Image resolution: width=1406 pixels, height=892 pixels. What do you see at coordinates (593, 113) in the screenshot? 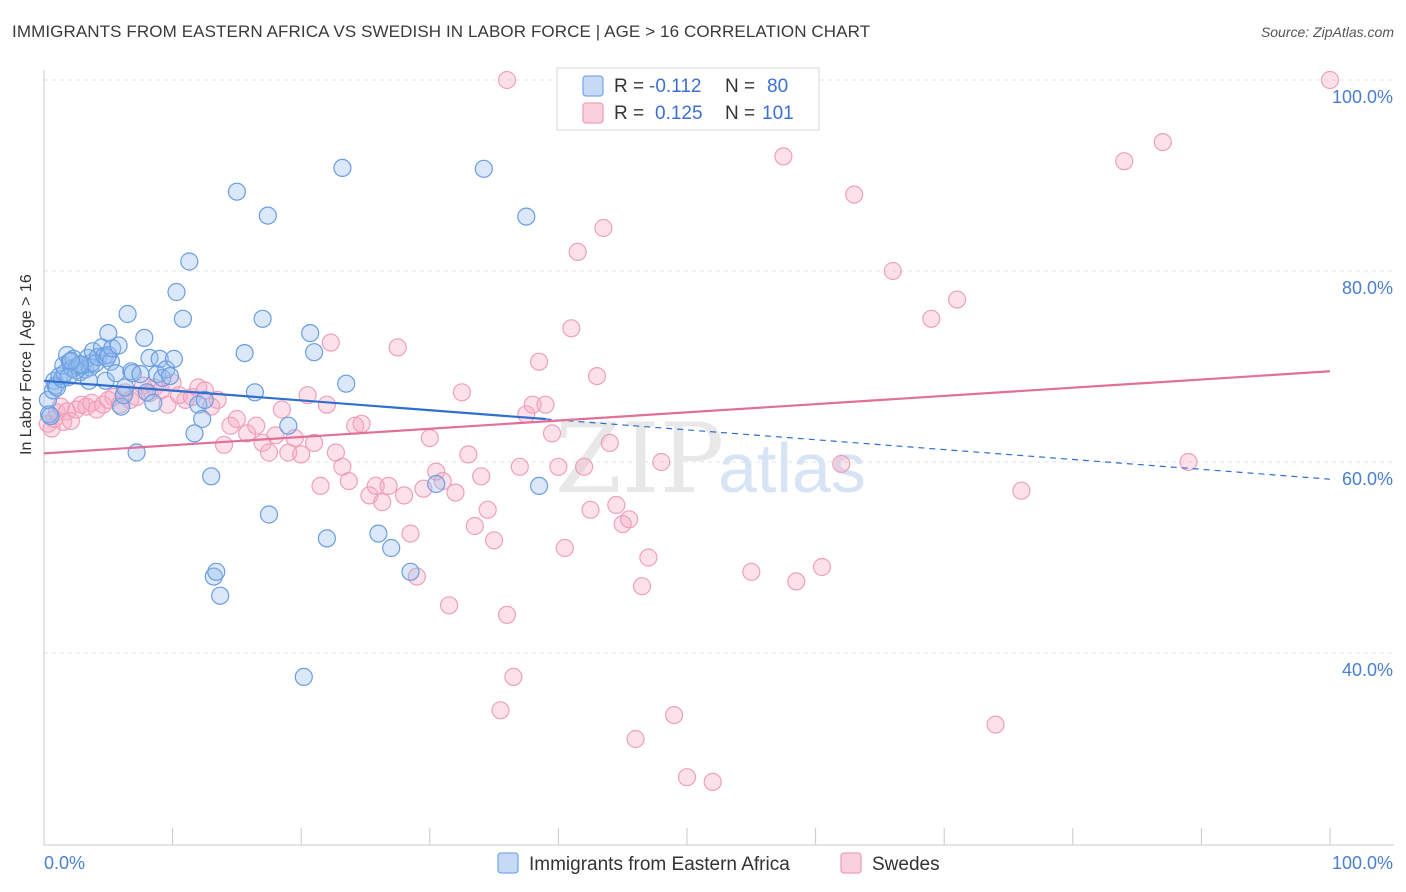
I see `legend-swatch-pink` at bounding box center [593, 113].